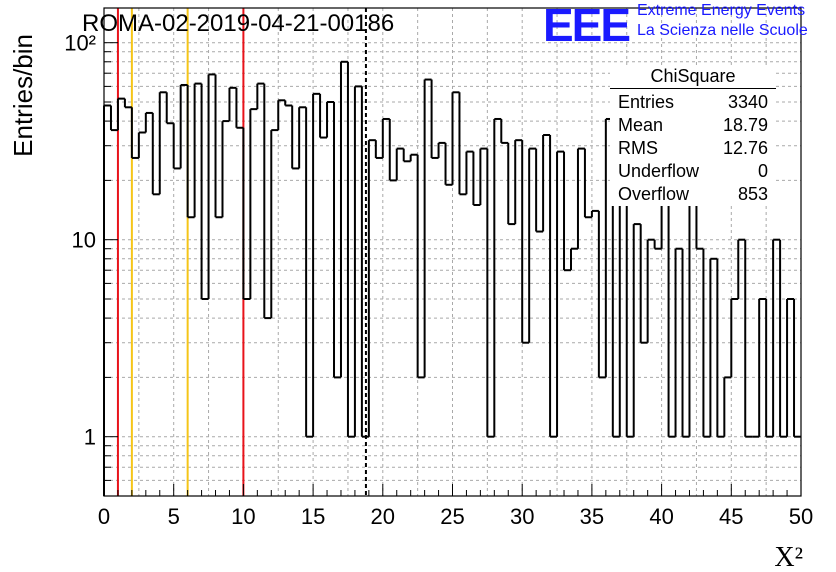 The image size is (836, 572). Describe the element at coordinates (693, 102) in the screenshot. I see `stats-row-entries: Entries 3340` at that location.